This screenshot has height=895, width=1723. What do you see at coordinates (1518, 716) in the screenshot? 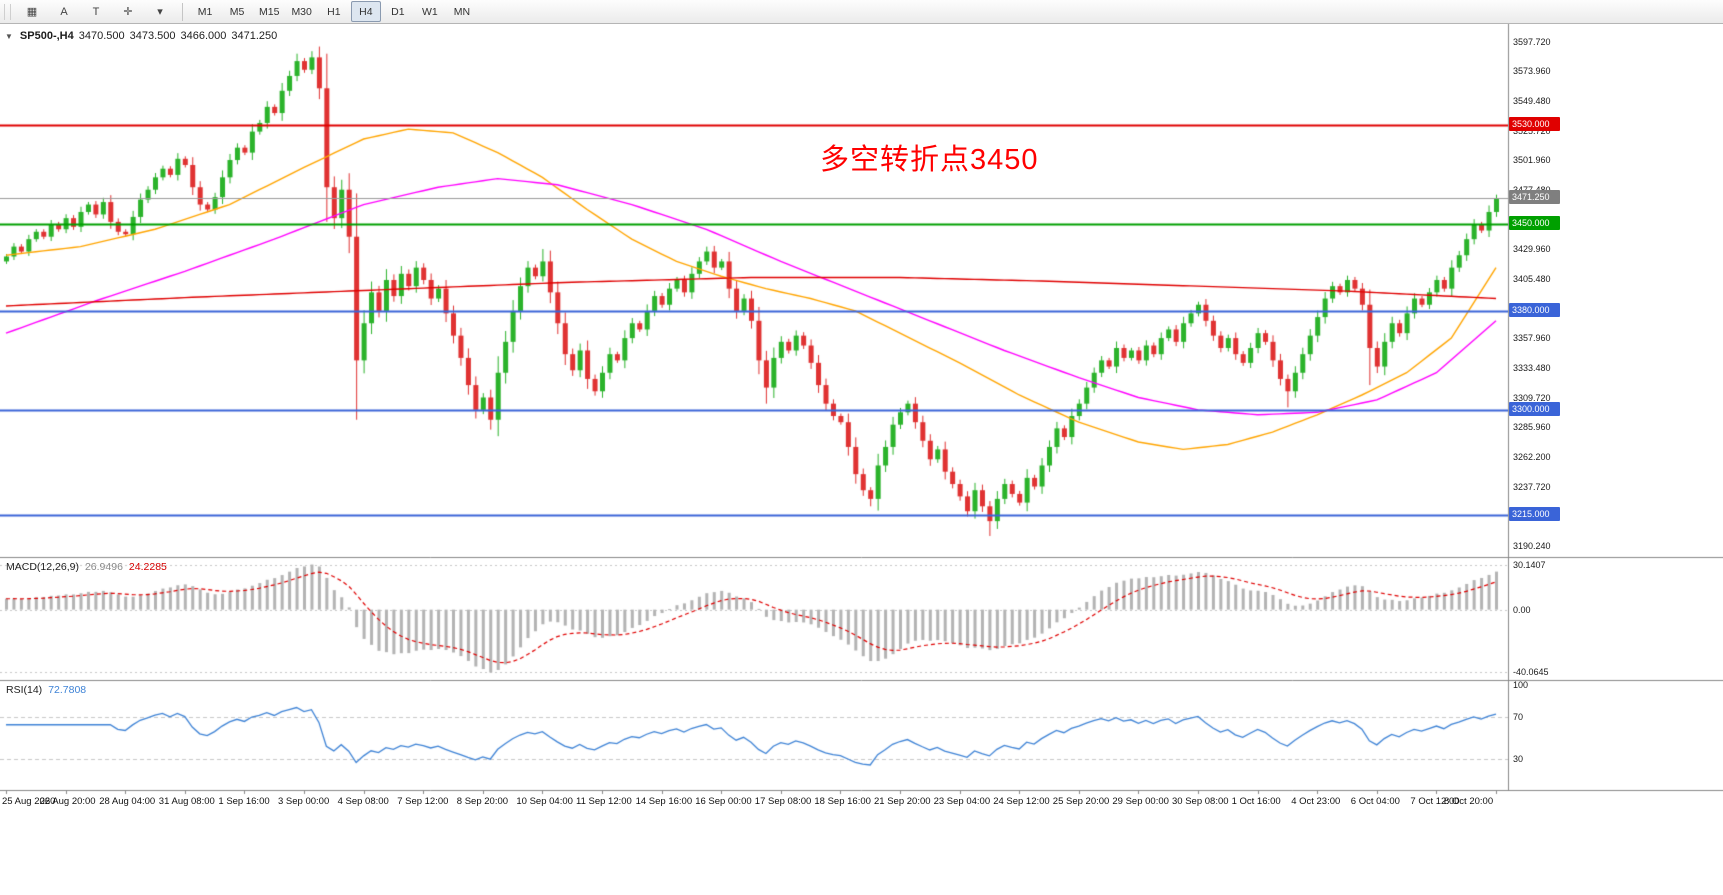
I see `rsi-tick: 70` at bounding box center [1518, 716].